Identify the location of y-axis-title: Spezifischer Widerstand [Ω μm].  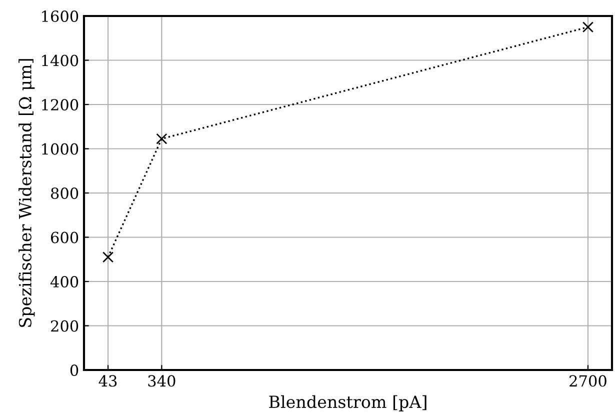
(26, 193).